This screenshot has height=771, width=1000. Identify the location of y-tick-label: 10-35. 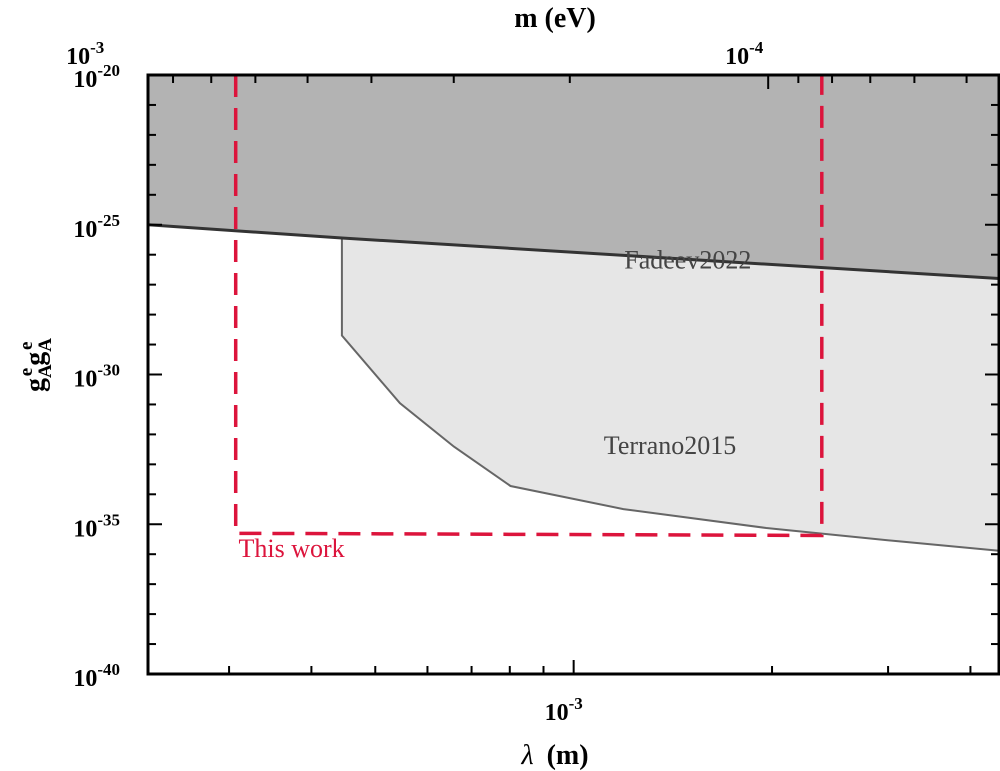
(96, 526).